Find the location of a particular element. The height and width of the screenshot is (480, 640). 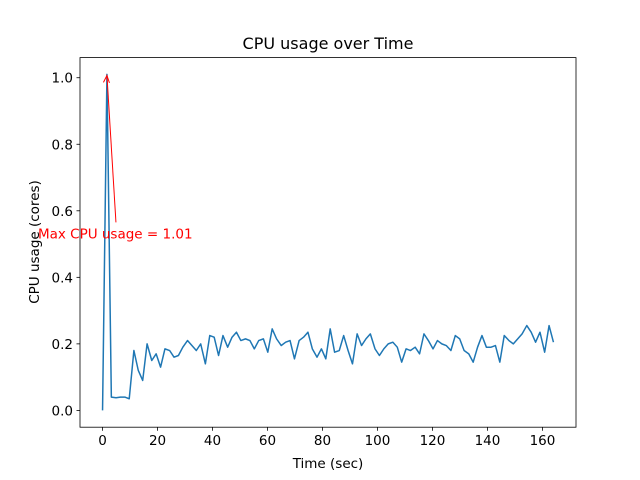

x-tick-label: 40 is located at coordinates (212, 441).